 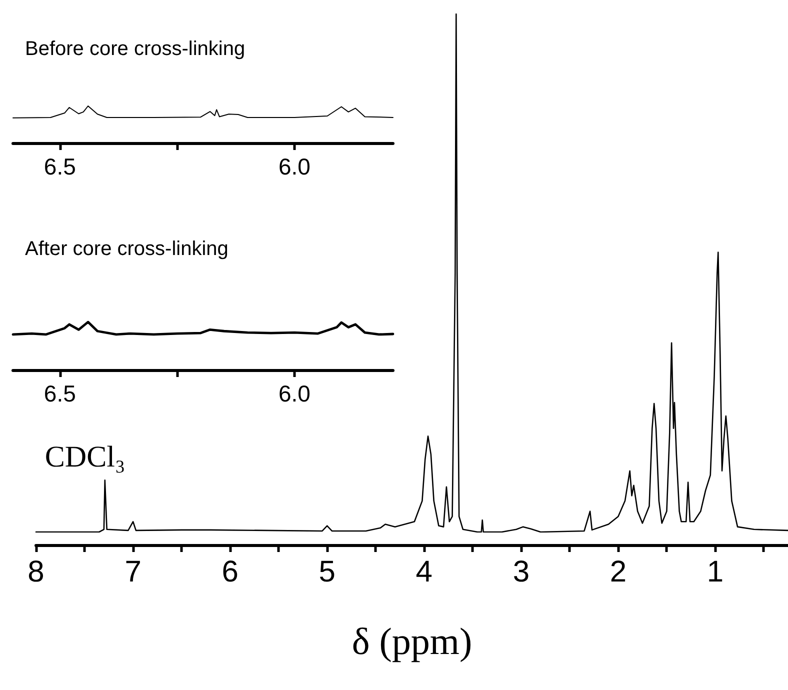 What do you see at coordinates (521, 572) in the screenshot?
I see `x-tick-label: 3` at bounding box center [521, 572].